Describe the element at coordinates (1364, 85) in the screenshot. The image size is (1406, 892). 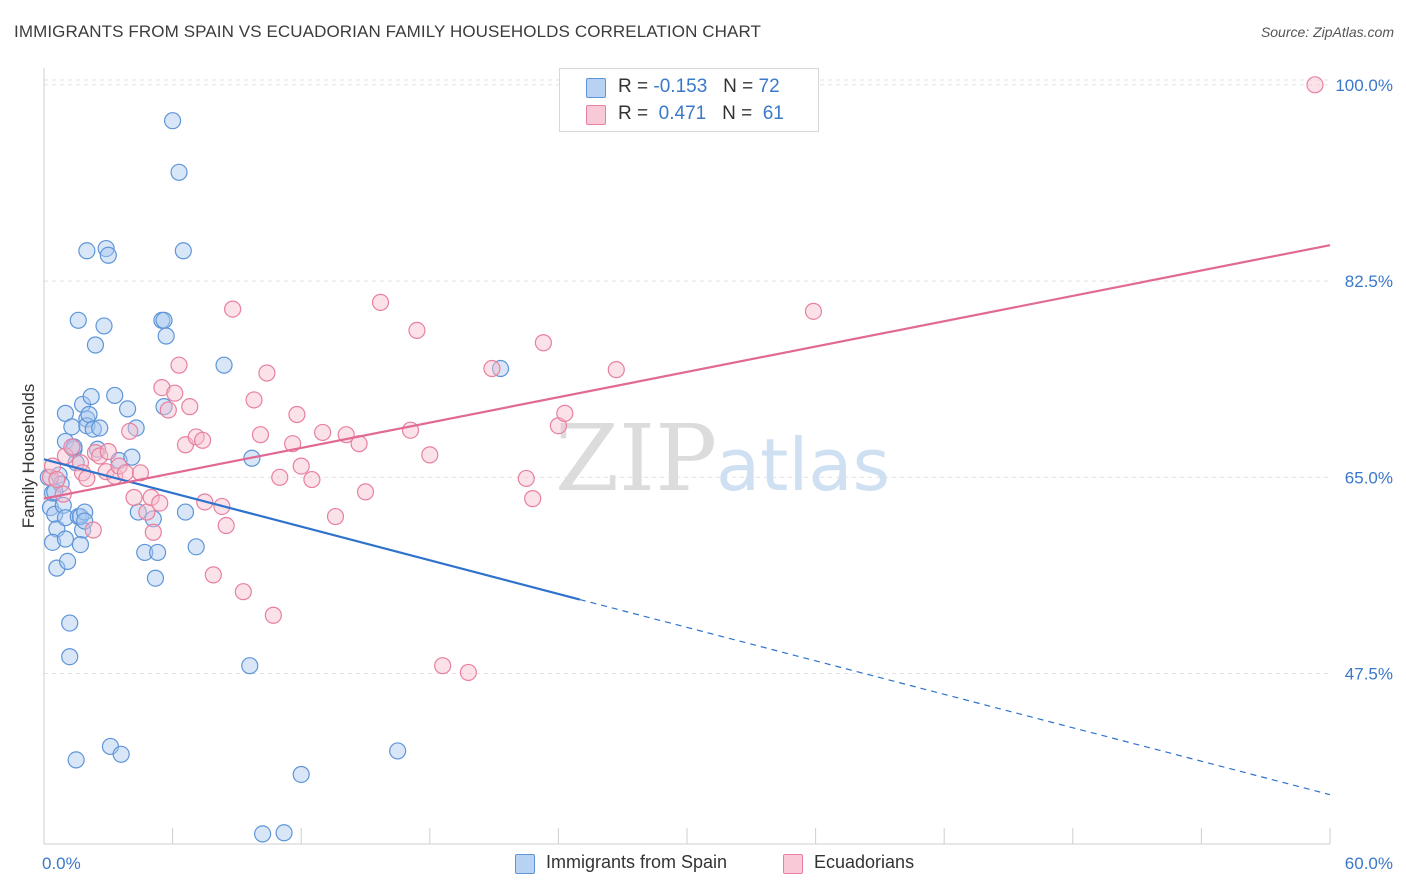
I see `y-tick-label-3: 100.0%` at that location.